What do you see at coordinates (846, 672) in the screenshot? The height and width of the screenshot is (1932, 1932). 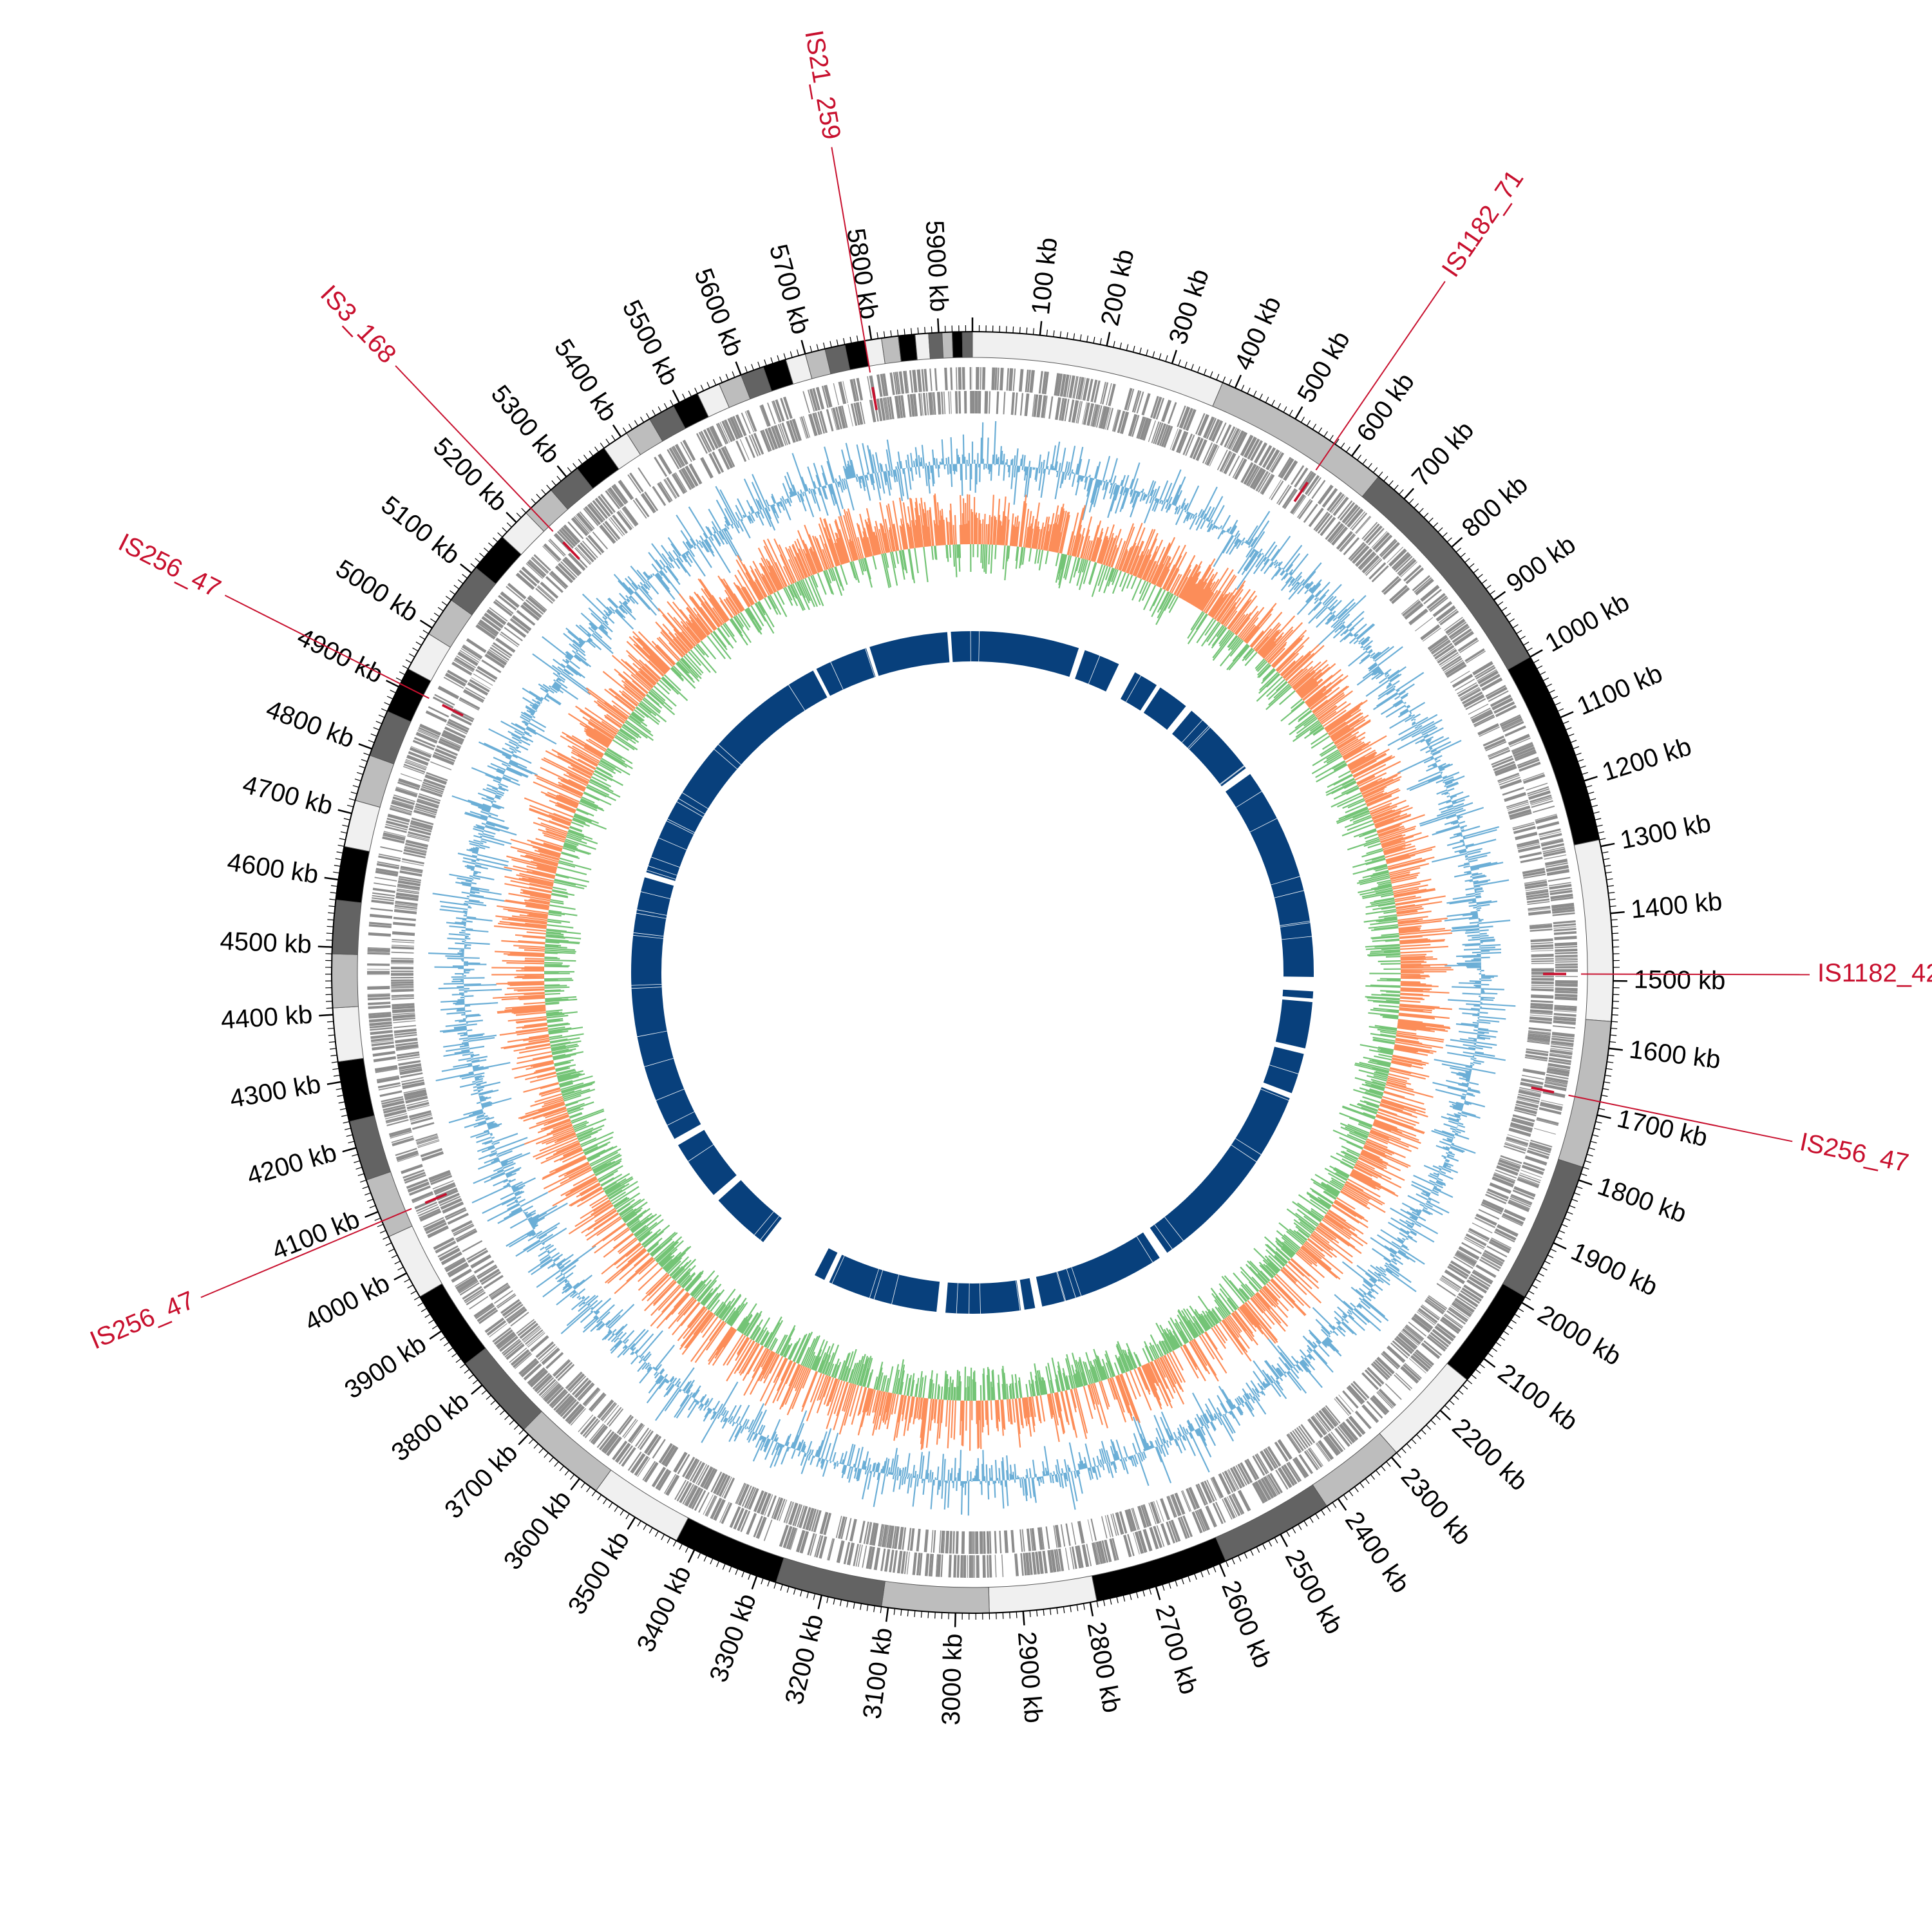 I see `alignment-block` at bounding box center [846, 672].